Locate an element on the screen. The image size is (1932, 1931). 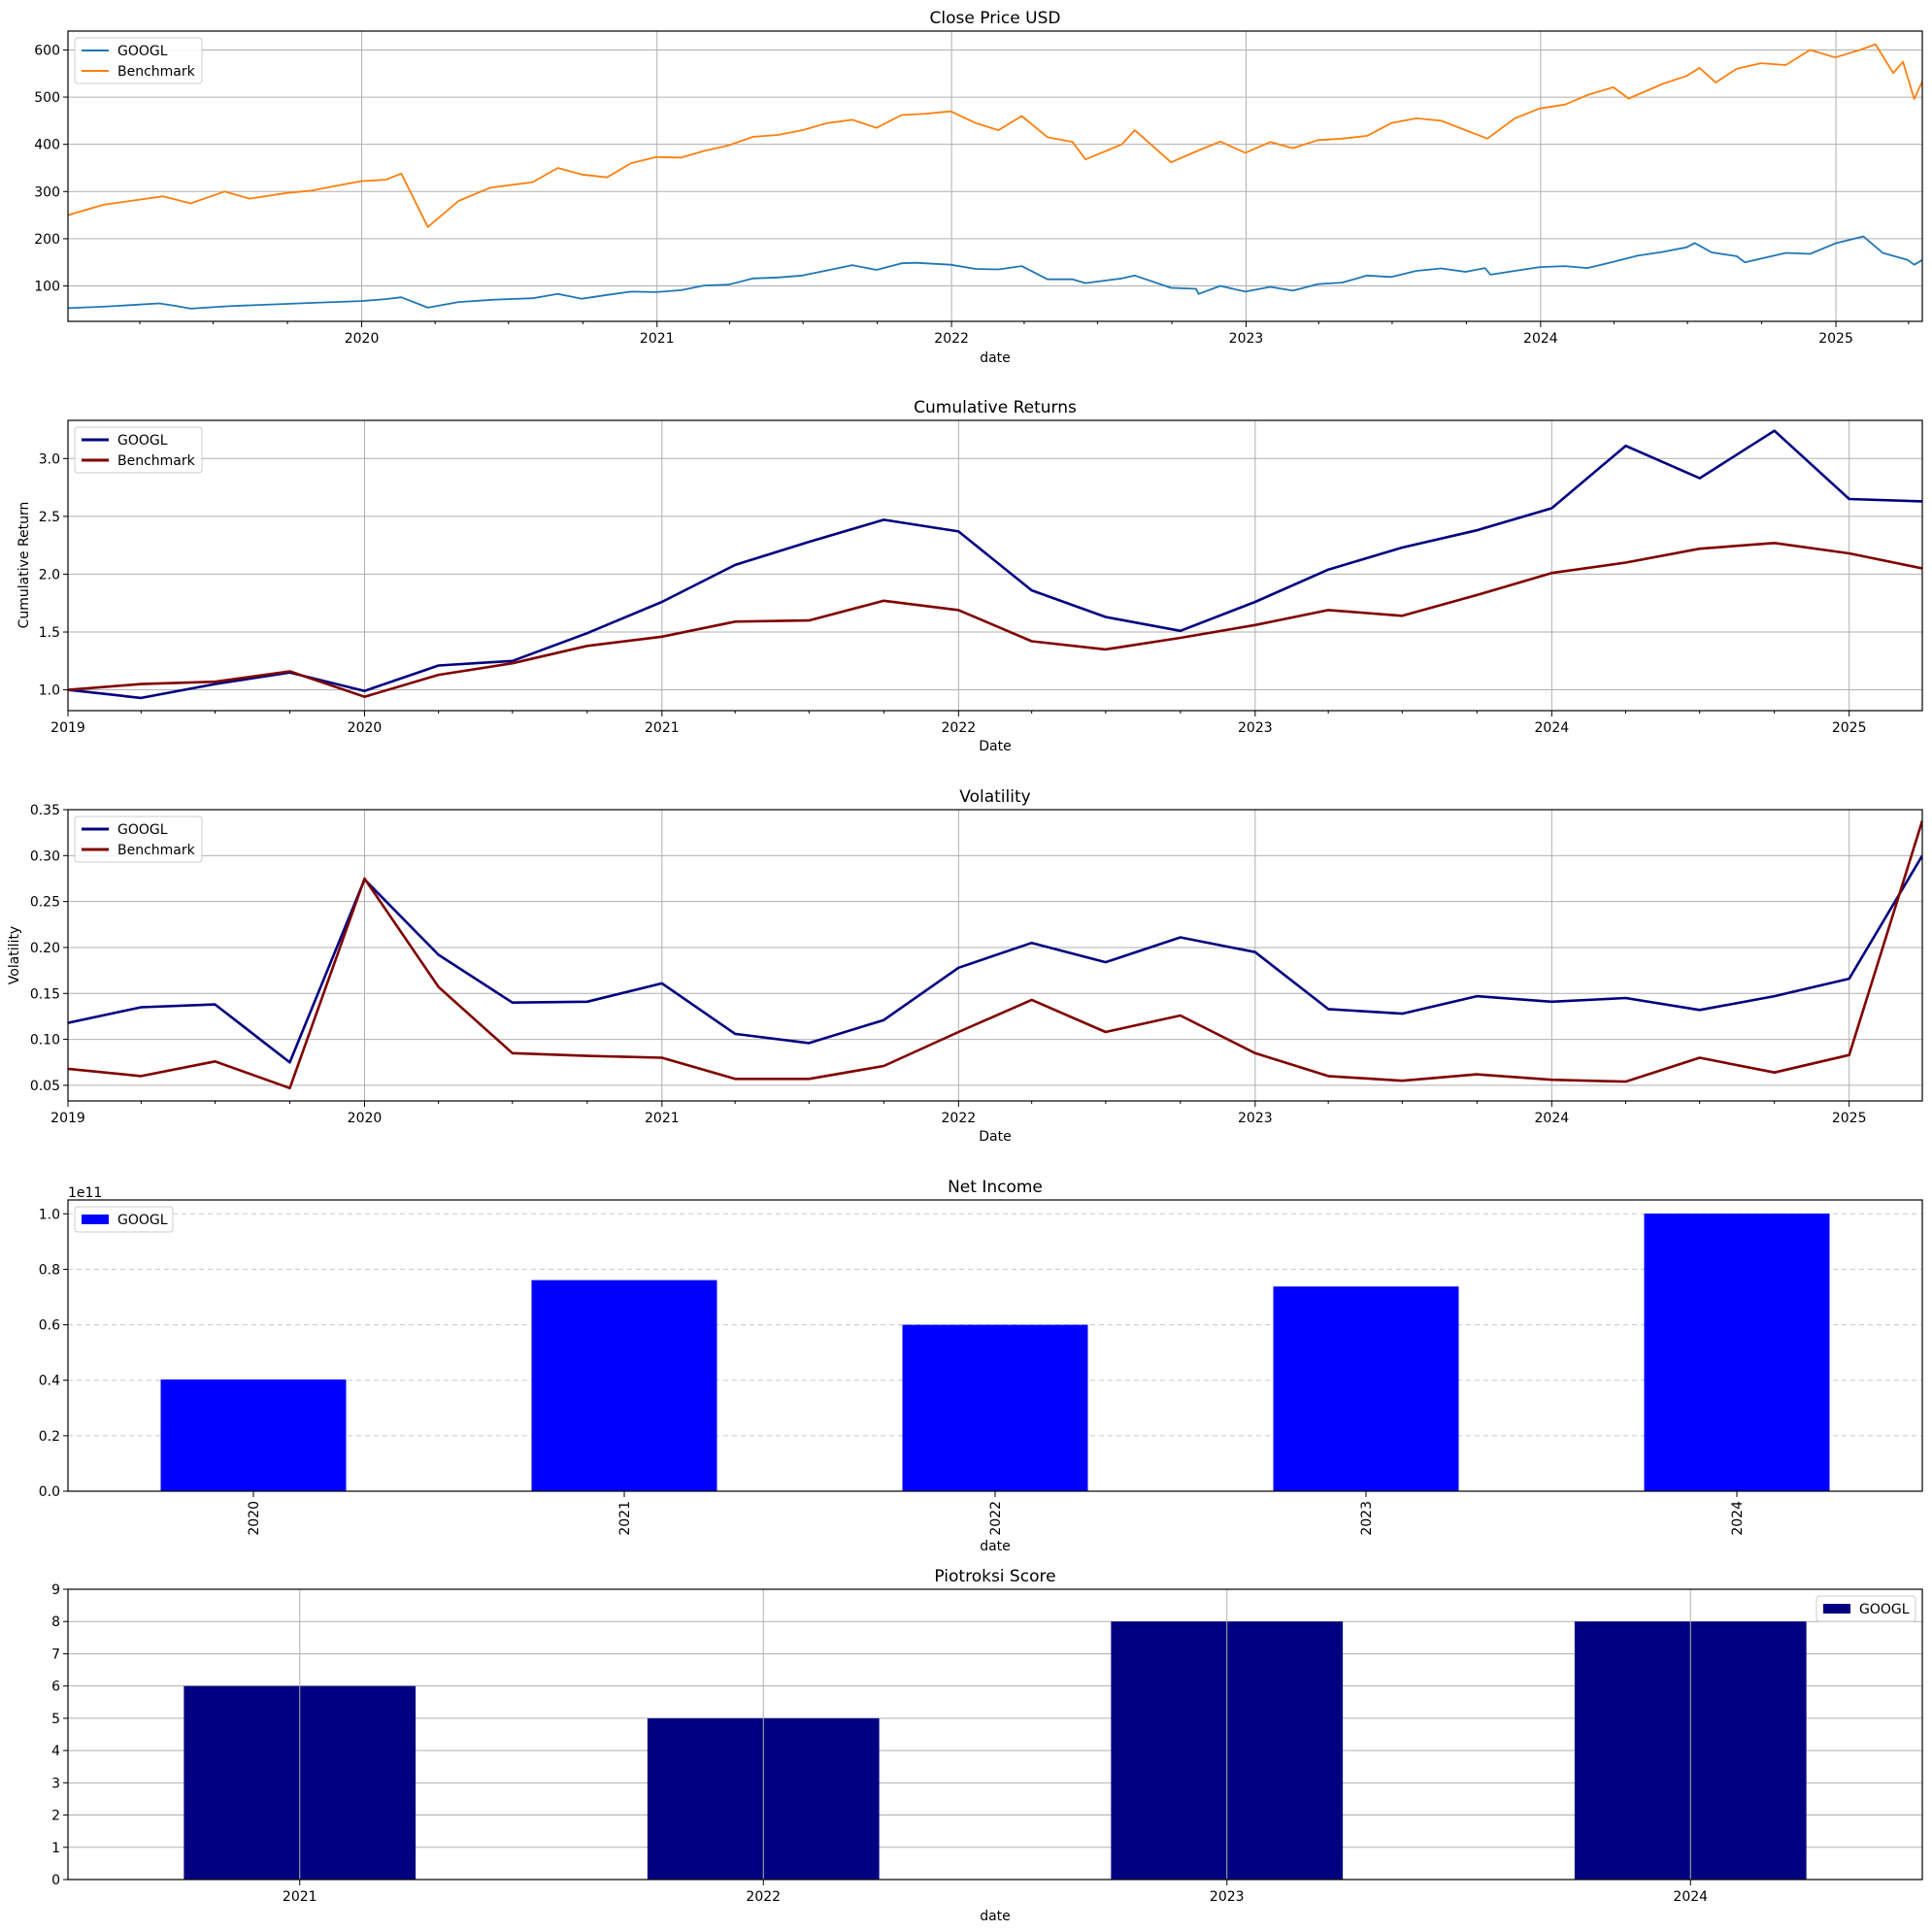
close-price-grid is located at coordinates (995, 176).